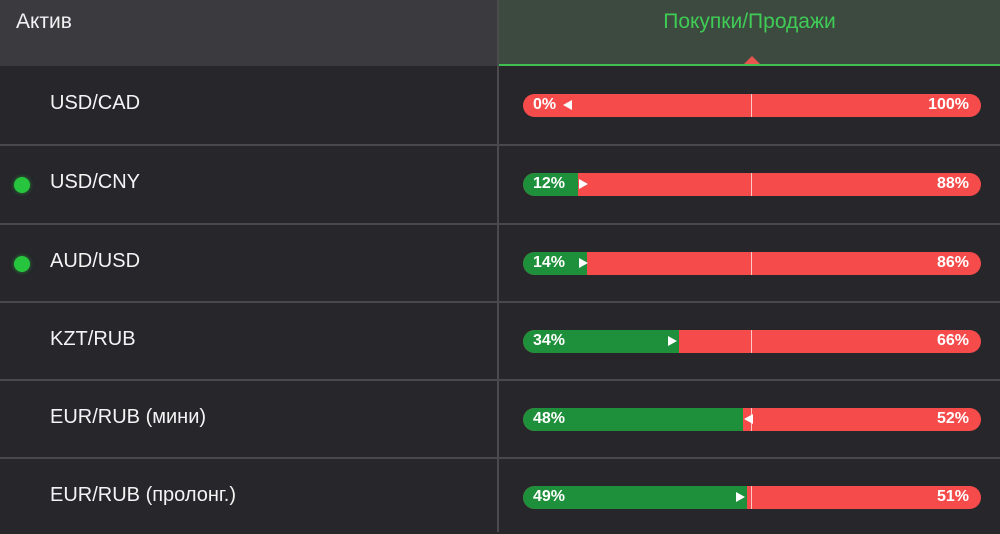 This screenshot has height=534, width=1000. I want to click on sell-percent-label: 51%, so click(952, 496).